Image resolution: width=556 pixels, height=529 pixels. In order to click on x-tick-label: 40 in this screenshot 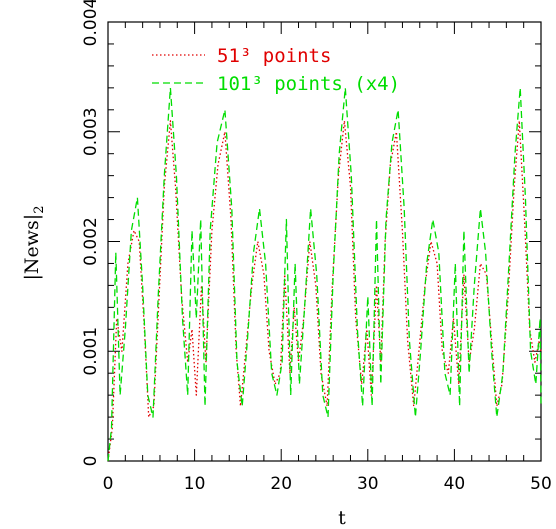, I will do `click(455, 484)`.